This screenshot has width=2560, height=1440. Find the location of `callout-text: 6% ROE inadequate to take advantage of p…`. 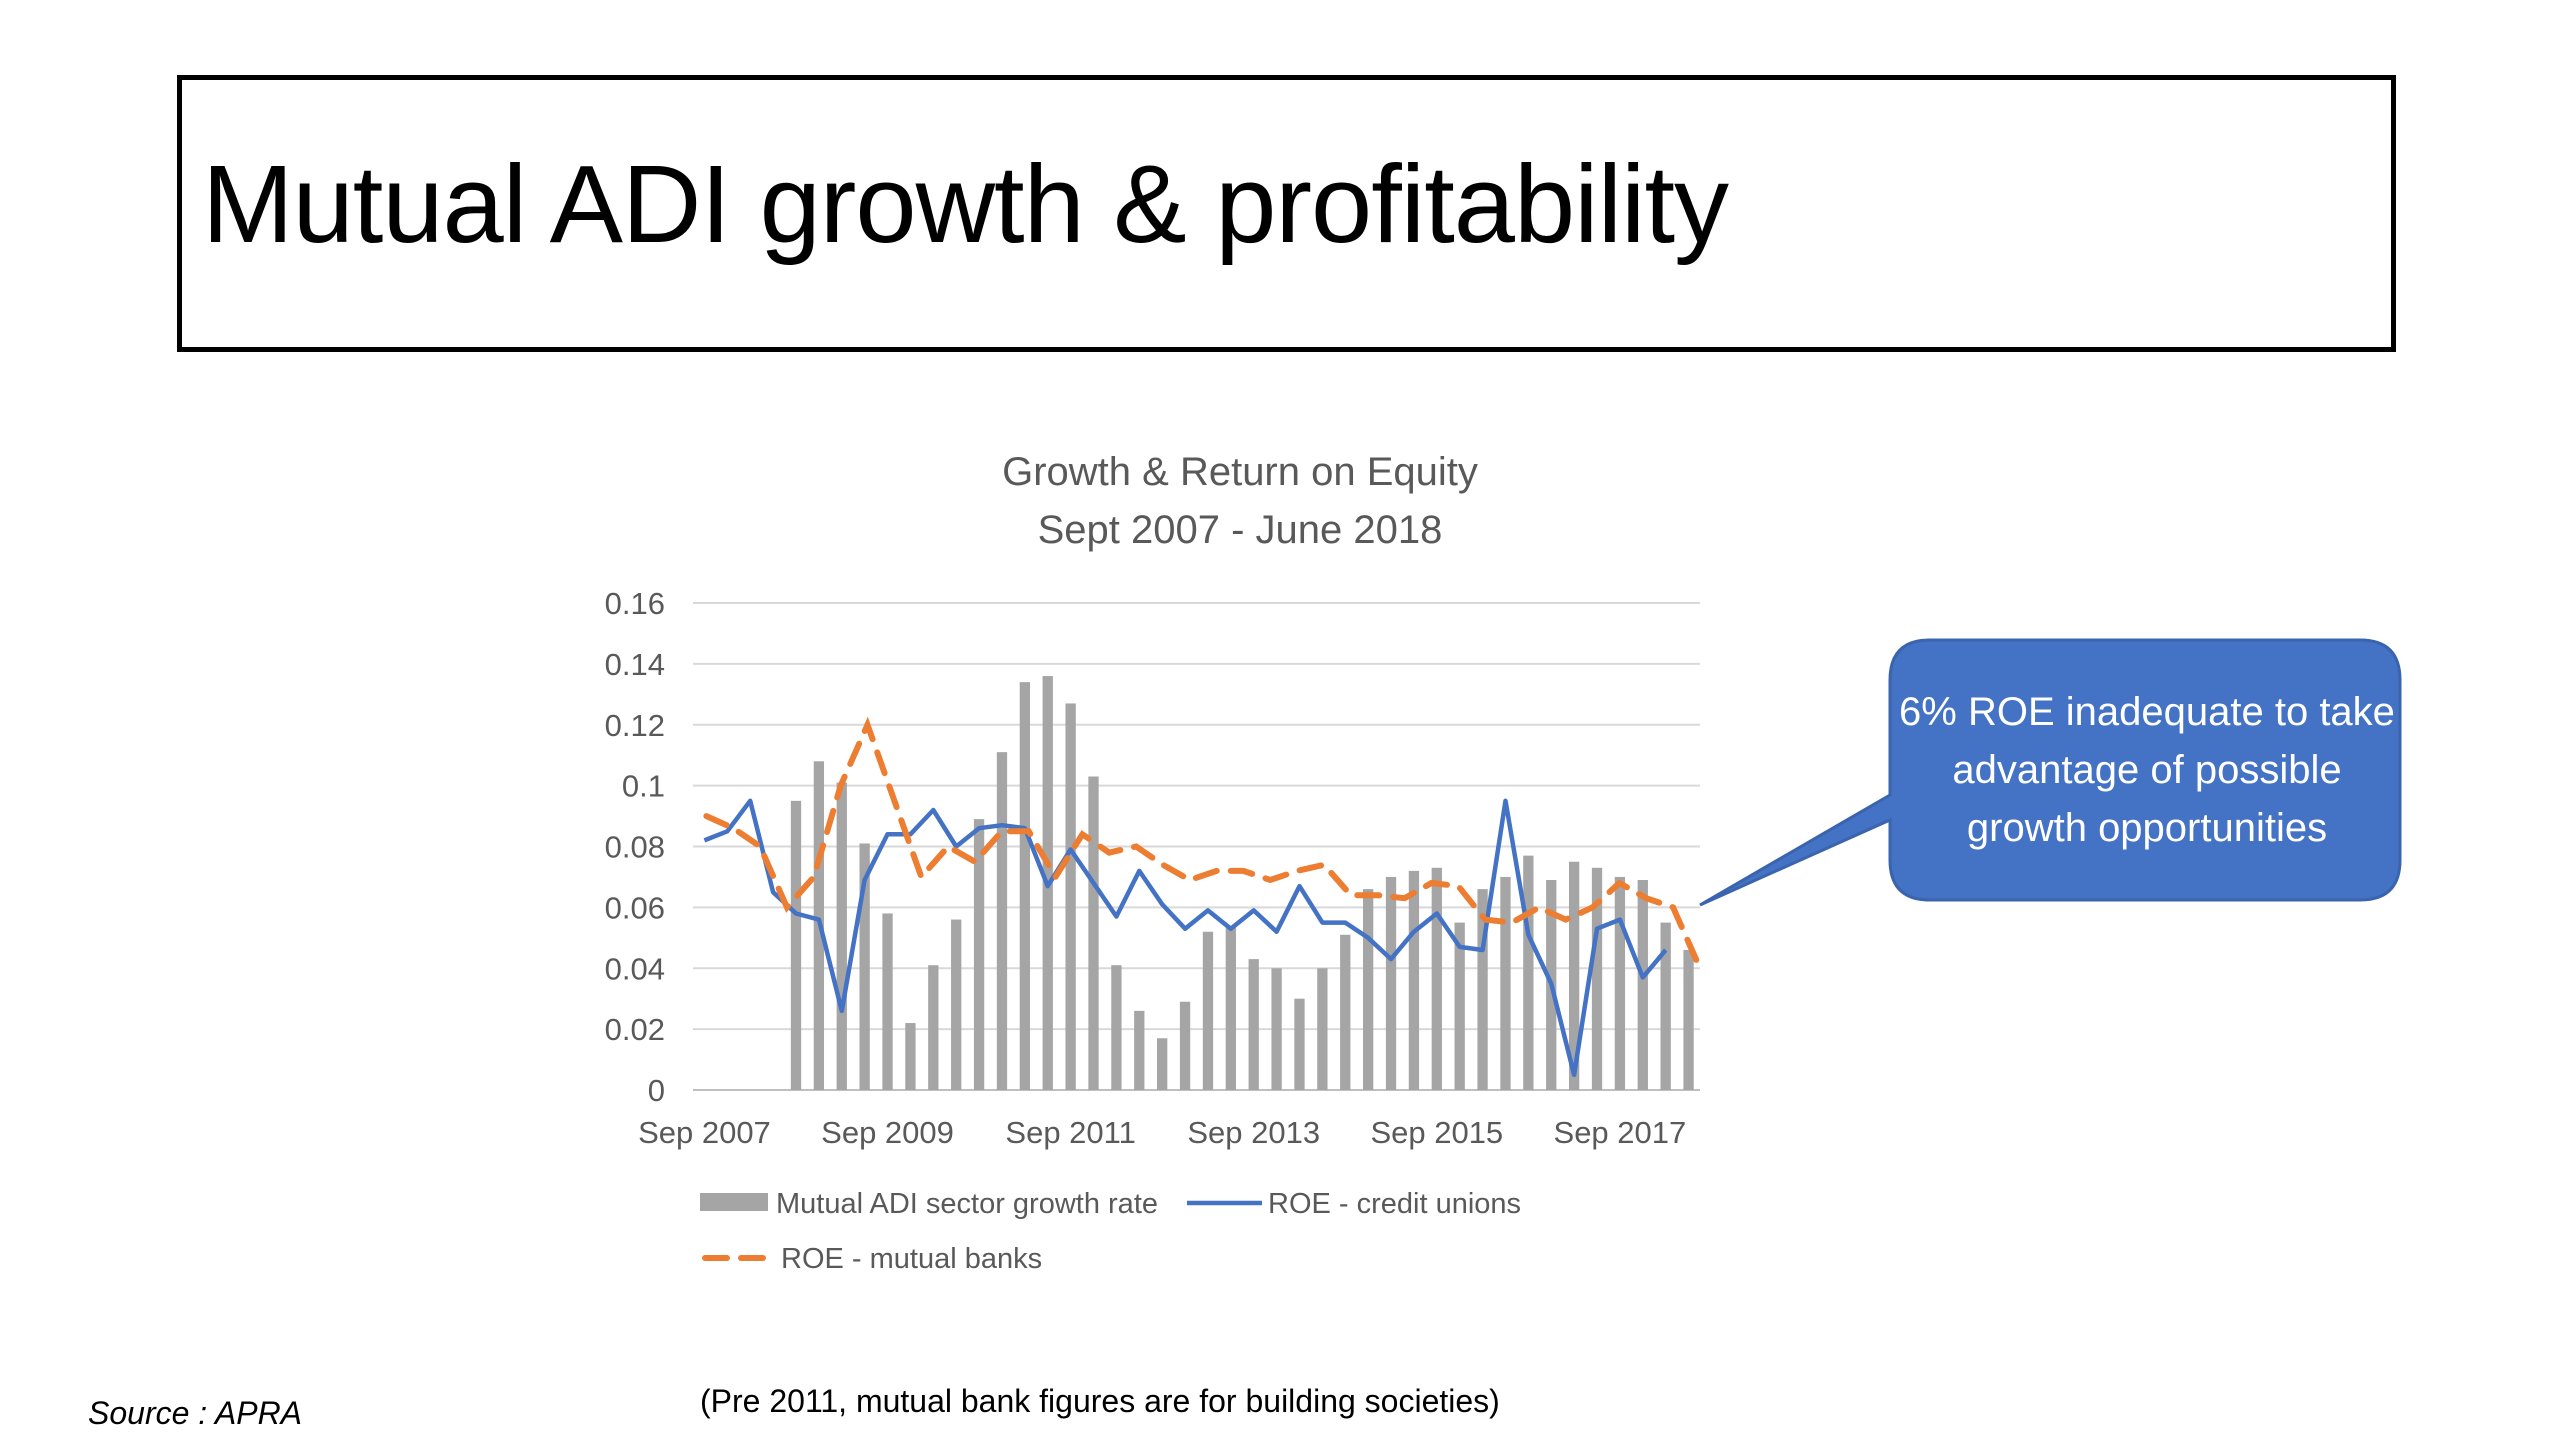

callout-text: 6% ROE inadequate to take advantage of p… is located at coordinates (2147, 770).